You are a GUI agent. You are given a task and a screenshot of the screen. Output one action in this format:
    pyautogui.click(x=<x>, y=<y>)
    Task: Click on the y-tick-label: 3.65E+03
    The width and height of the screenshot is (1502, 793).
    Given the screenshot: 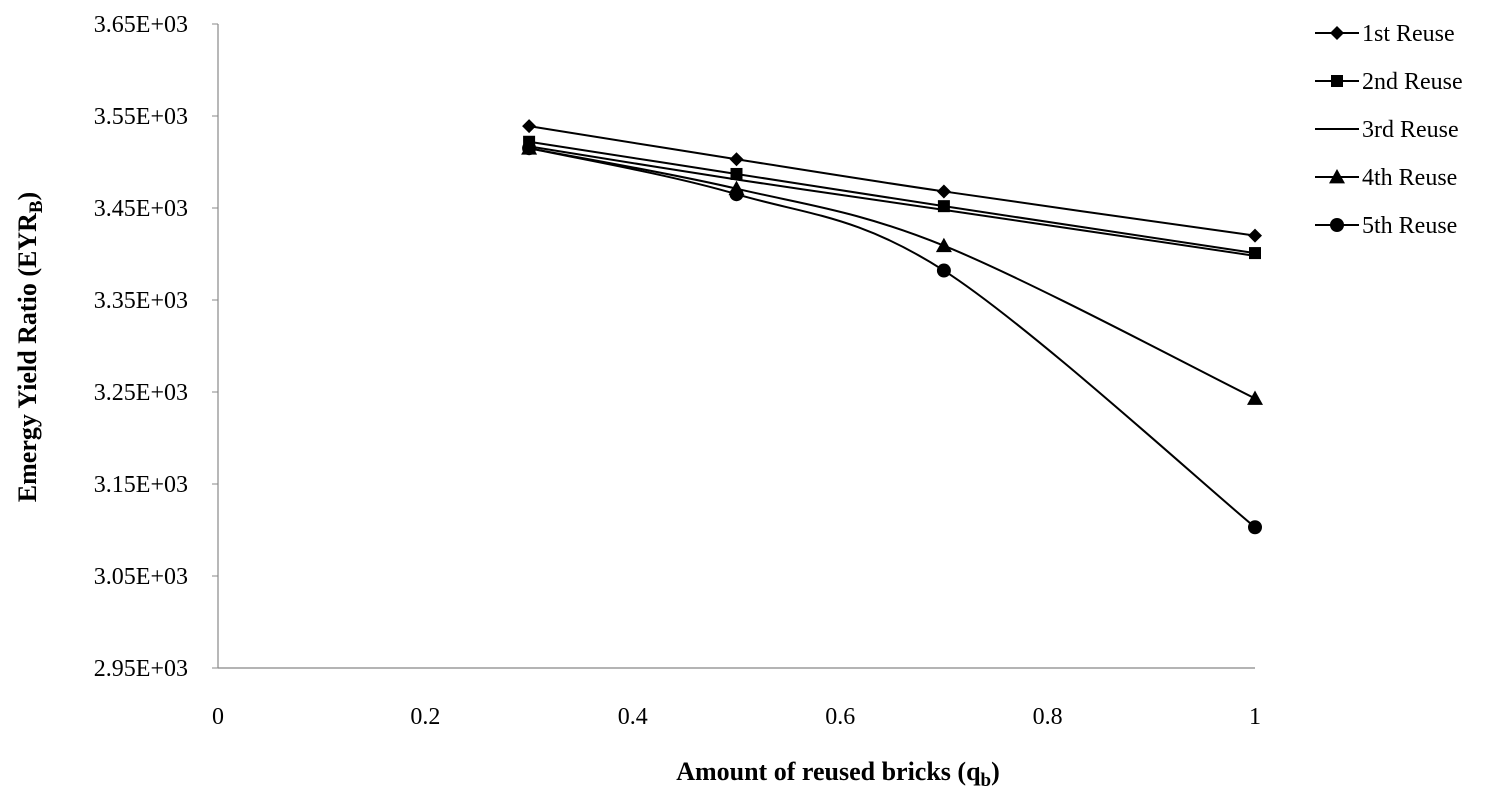 What is the action you would take?
    pyautogui.click(x=141, y=25)
    